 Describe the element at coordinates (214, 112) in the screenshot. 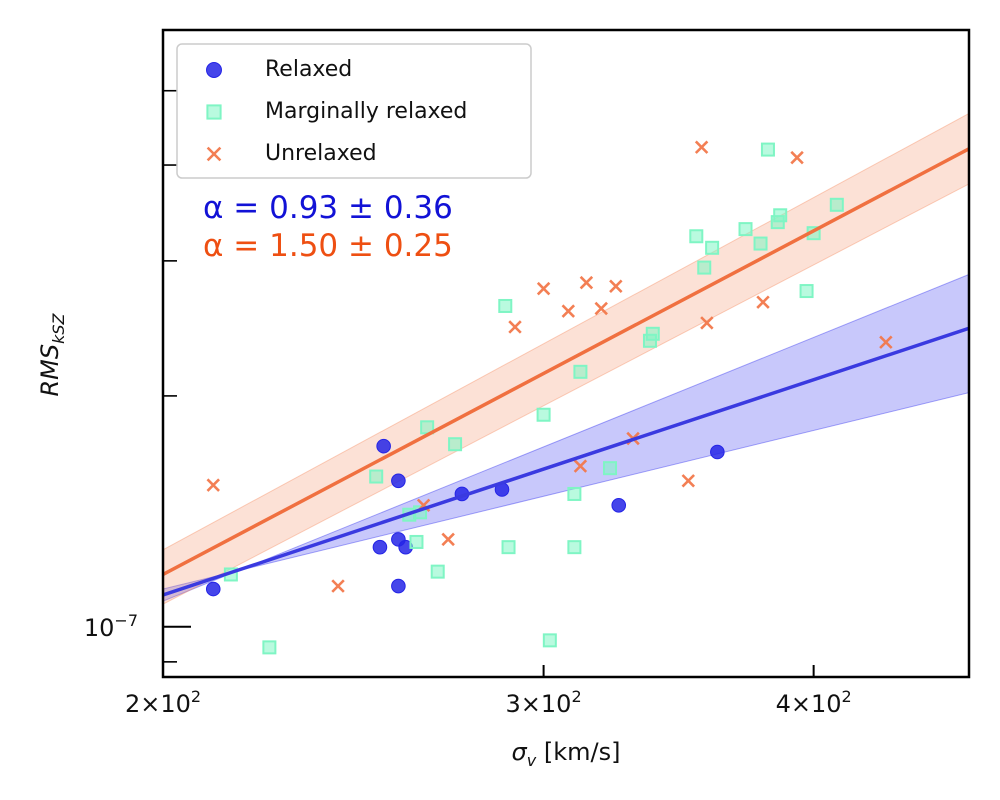

I see `legend-marker-square` at that location.